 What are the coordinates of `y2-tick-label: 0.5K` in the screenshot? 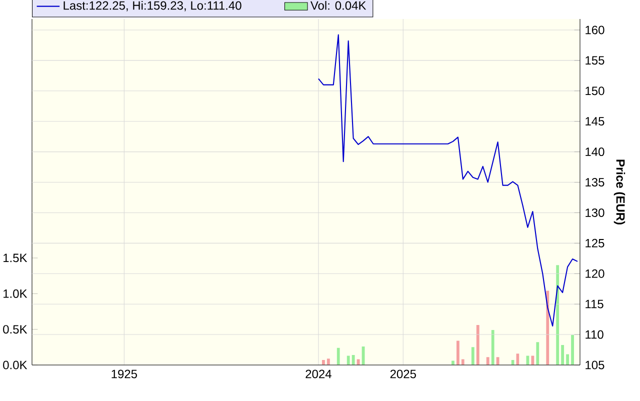 It's located at (15, 329).